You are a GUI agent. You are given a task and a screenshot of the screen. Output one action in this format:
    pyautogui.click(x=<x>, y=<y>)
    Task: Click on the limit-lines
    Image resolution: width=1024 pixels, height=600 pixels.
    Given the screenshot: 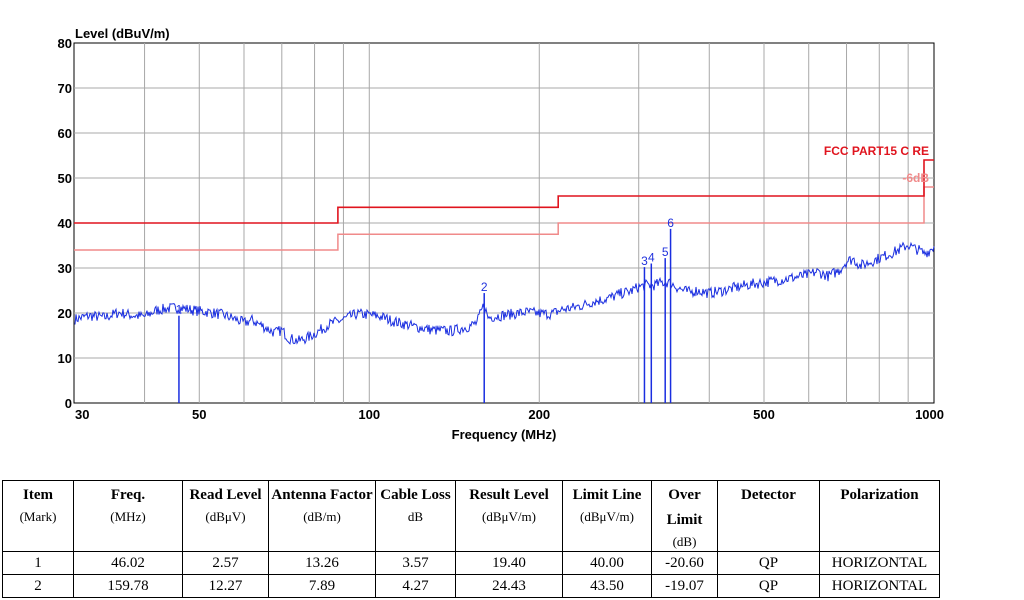 What is the action you would take?
    pyautogui.click(x=504, y=205)
    